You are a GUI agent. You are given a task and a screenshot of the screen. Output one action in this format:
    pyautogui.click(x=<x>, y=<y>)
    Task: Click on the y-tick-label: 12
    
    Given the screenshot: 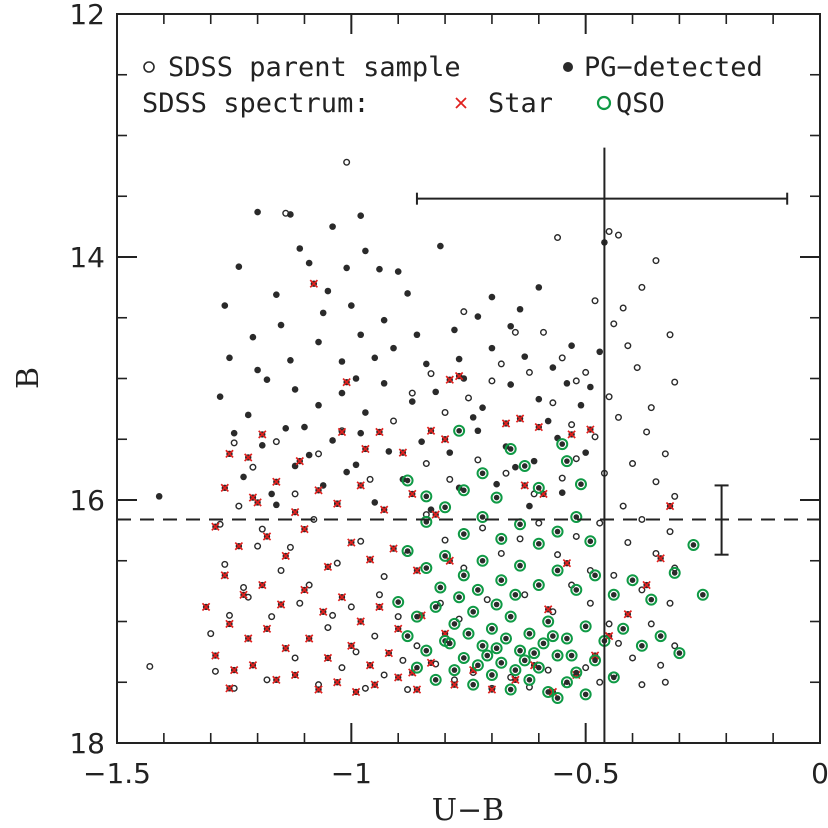 What is the action you would take?
    pyautogui.click(x=87, y=15)
    